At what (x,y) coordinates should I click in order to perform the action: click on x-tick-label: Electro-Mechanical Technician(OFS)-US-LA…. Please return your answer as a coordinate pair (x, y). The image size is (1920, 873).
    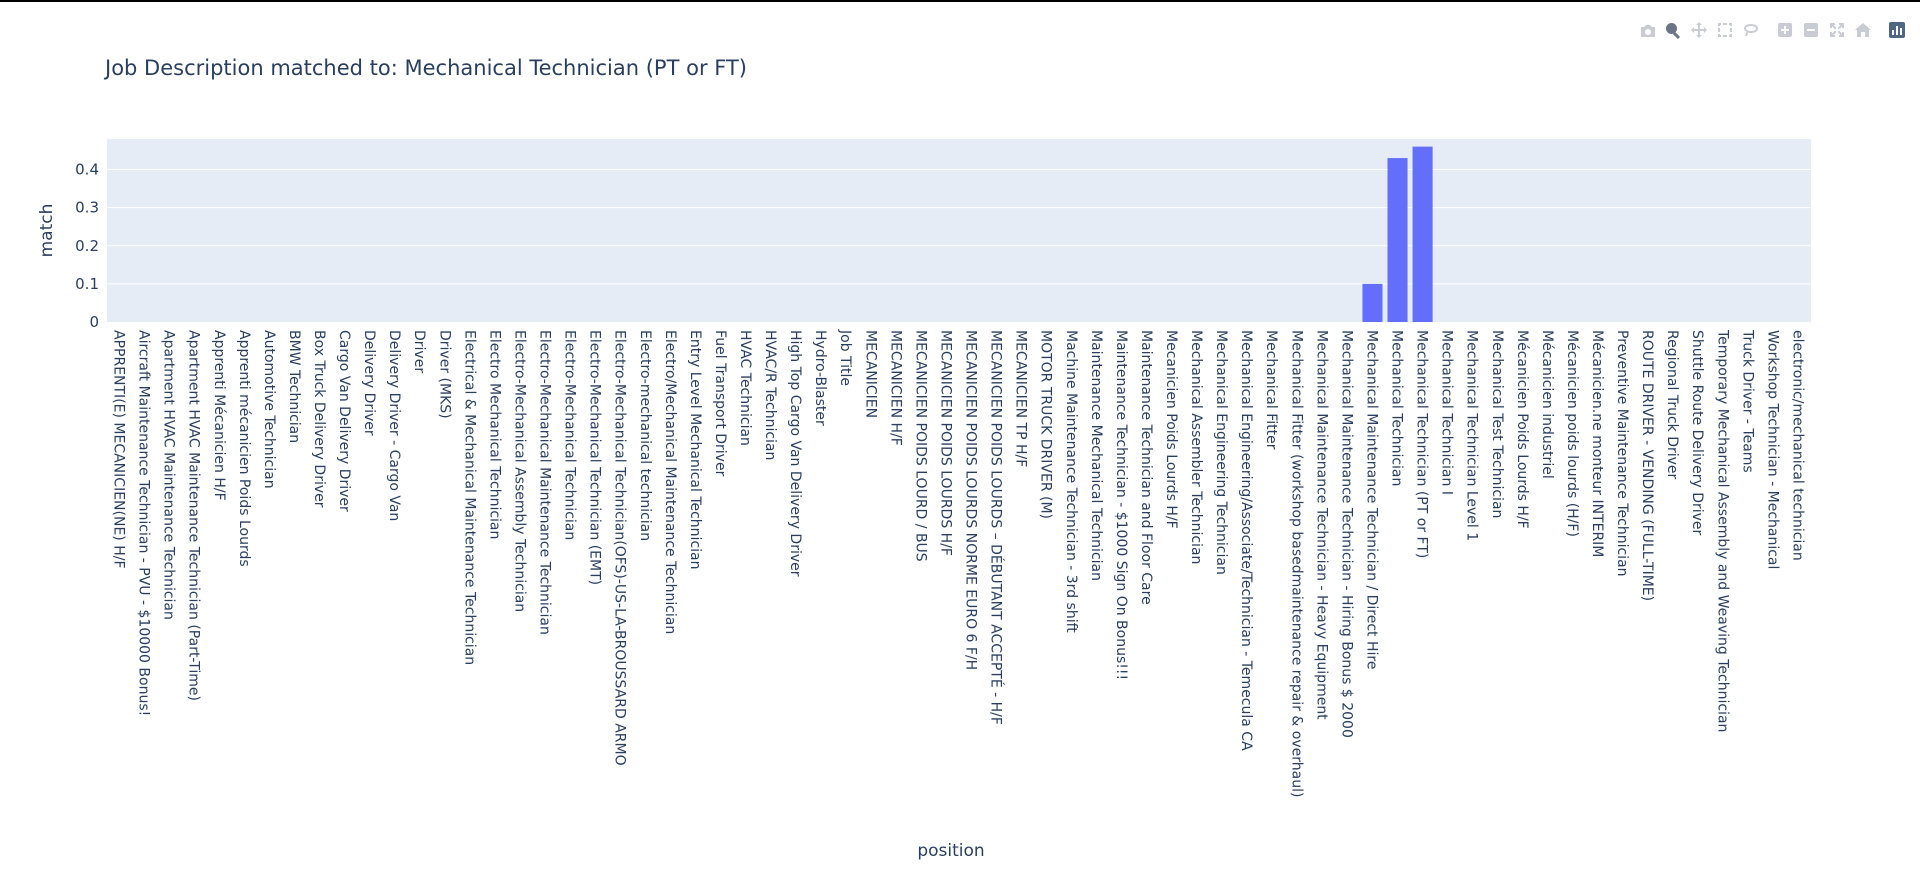
    Looking at the image, I should click on (620, 548).